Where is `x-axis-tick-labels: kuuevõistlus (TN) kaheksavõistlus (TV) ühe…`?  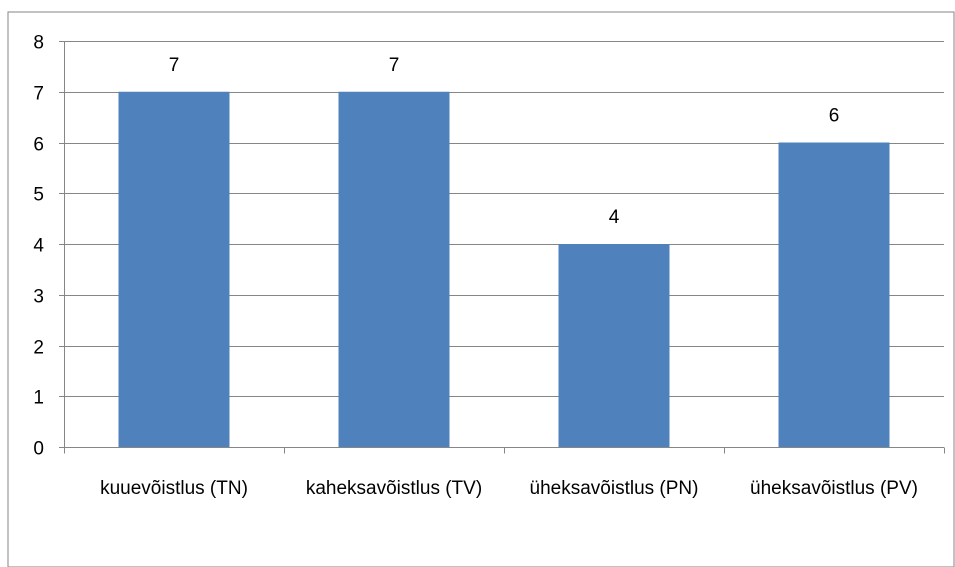
x-axis-tick-labels: kuuevõistlus (TN) kaheksavõistlus (TV) ühe… is located at coordinates (509, 488).